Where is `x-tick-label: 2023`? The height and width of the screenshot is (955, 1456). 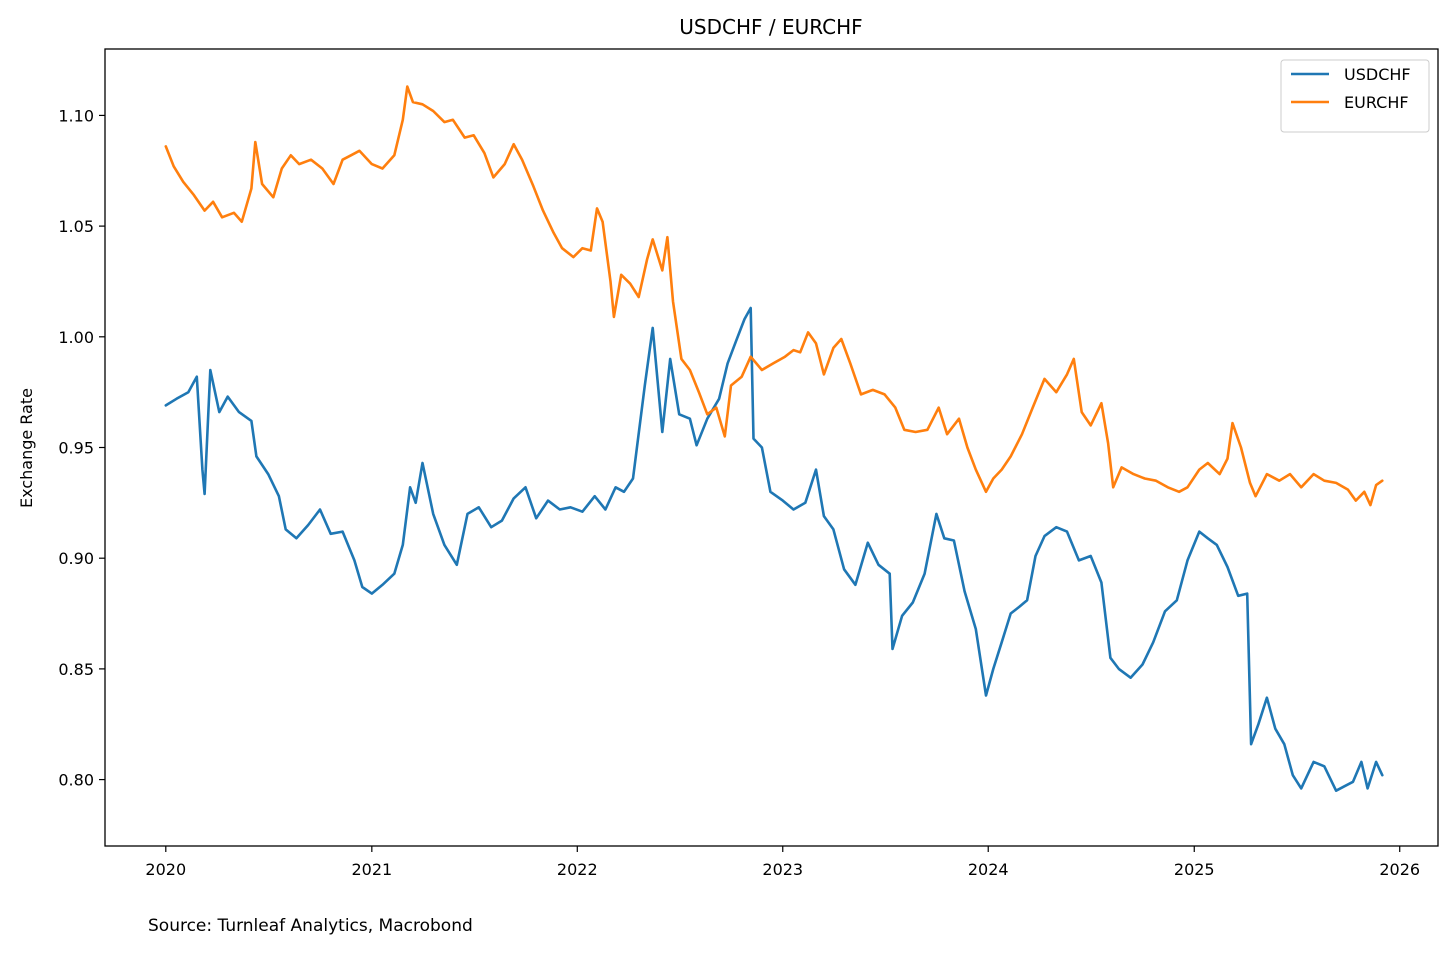
x-tick-label: 2023 is located at coordinates (782, 869).